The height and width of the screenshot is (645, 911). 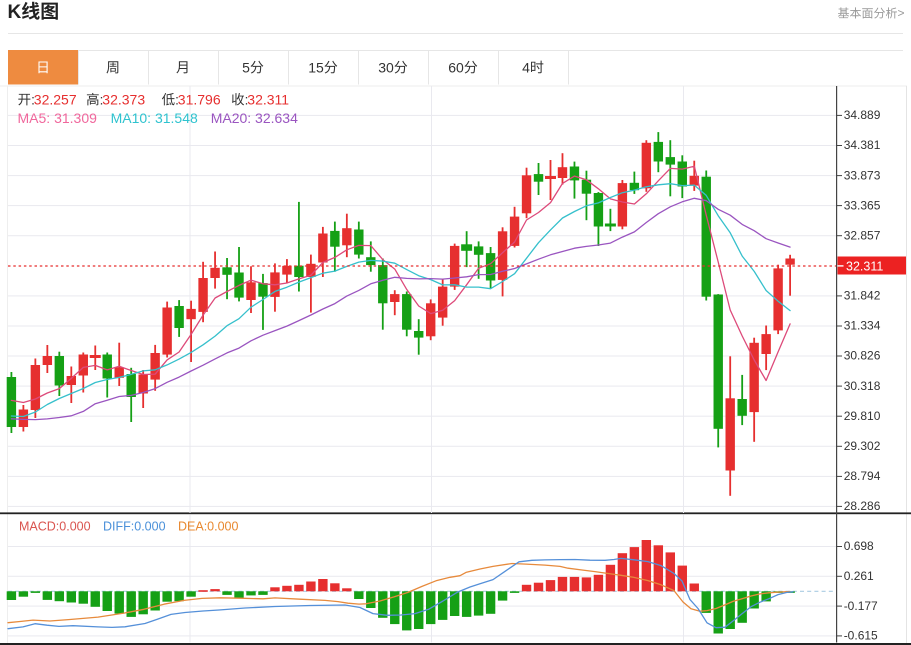 What do you see at coordinates (862, 145) in the screenshot?
I see `svg-text: 34.381` at bounding box center [862, 145].